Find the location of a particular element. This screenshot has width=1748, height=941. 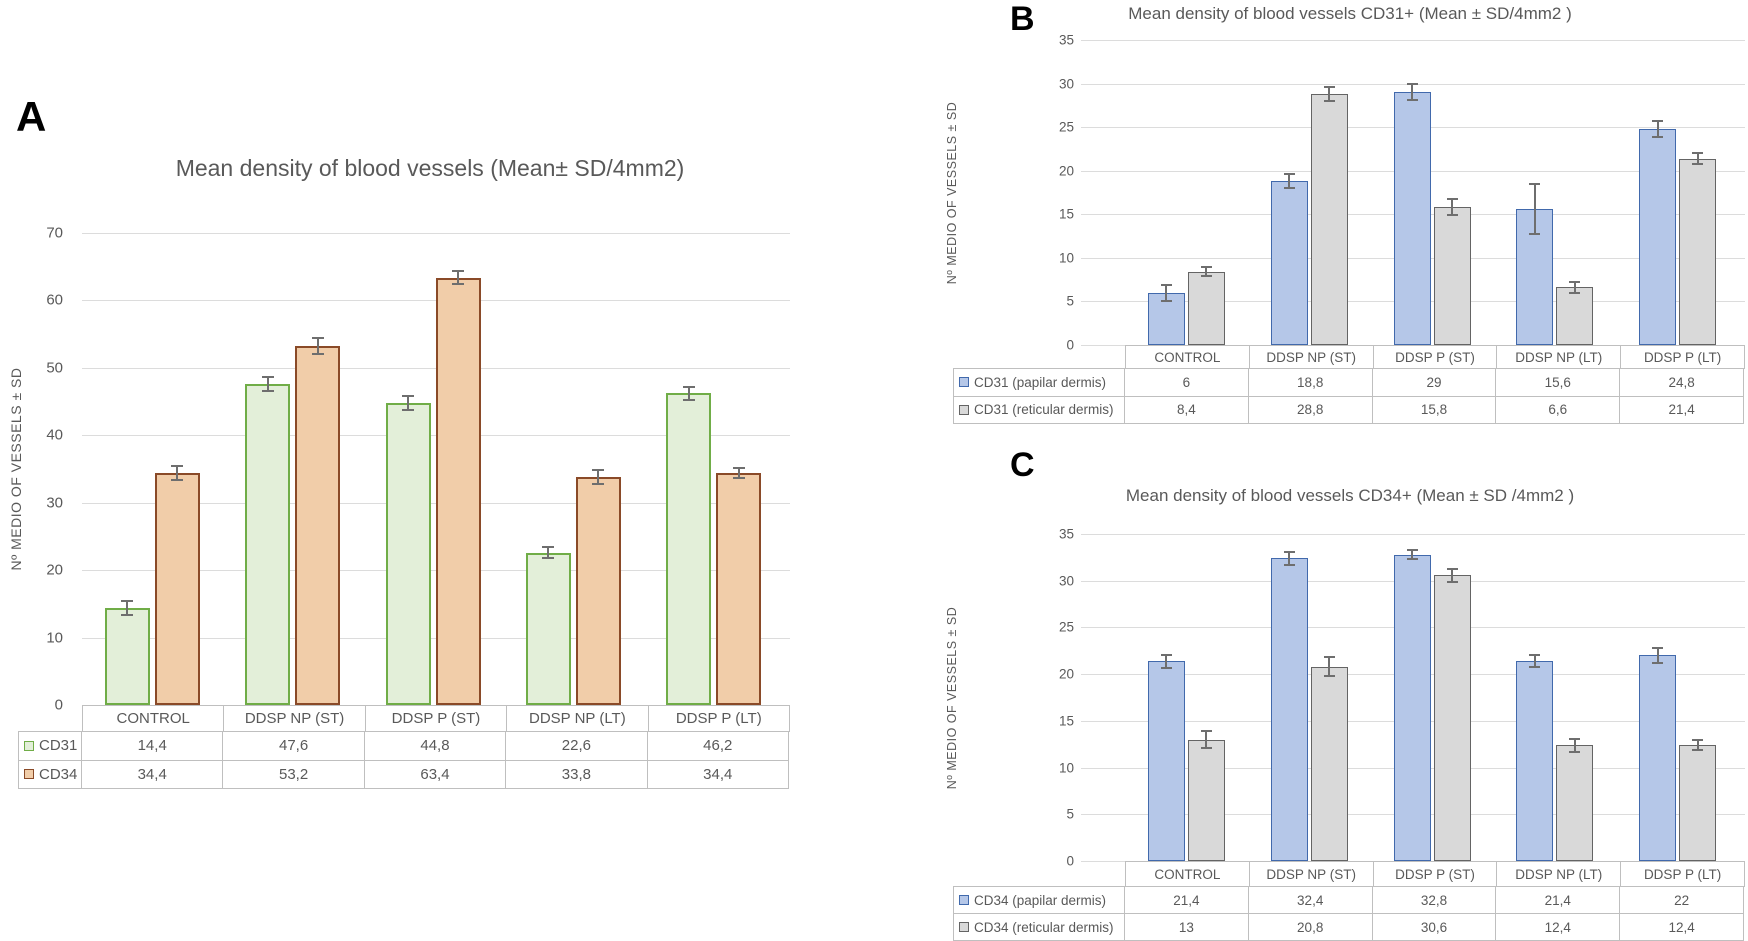

y-tick-label: 10 is located at coordinates (1066, 258).